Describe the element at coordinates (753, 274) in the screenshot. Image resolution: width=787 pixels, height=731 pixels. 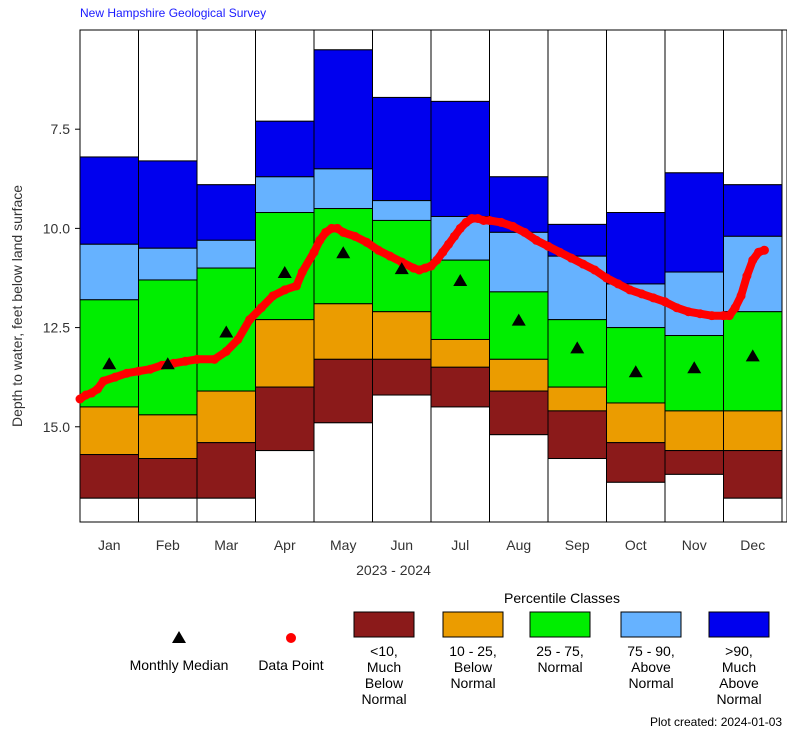
I see `bar-dec-above` at that location.